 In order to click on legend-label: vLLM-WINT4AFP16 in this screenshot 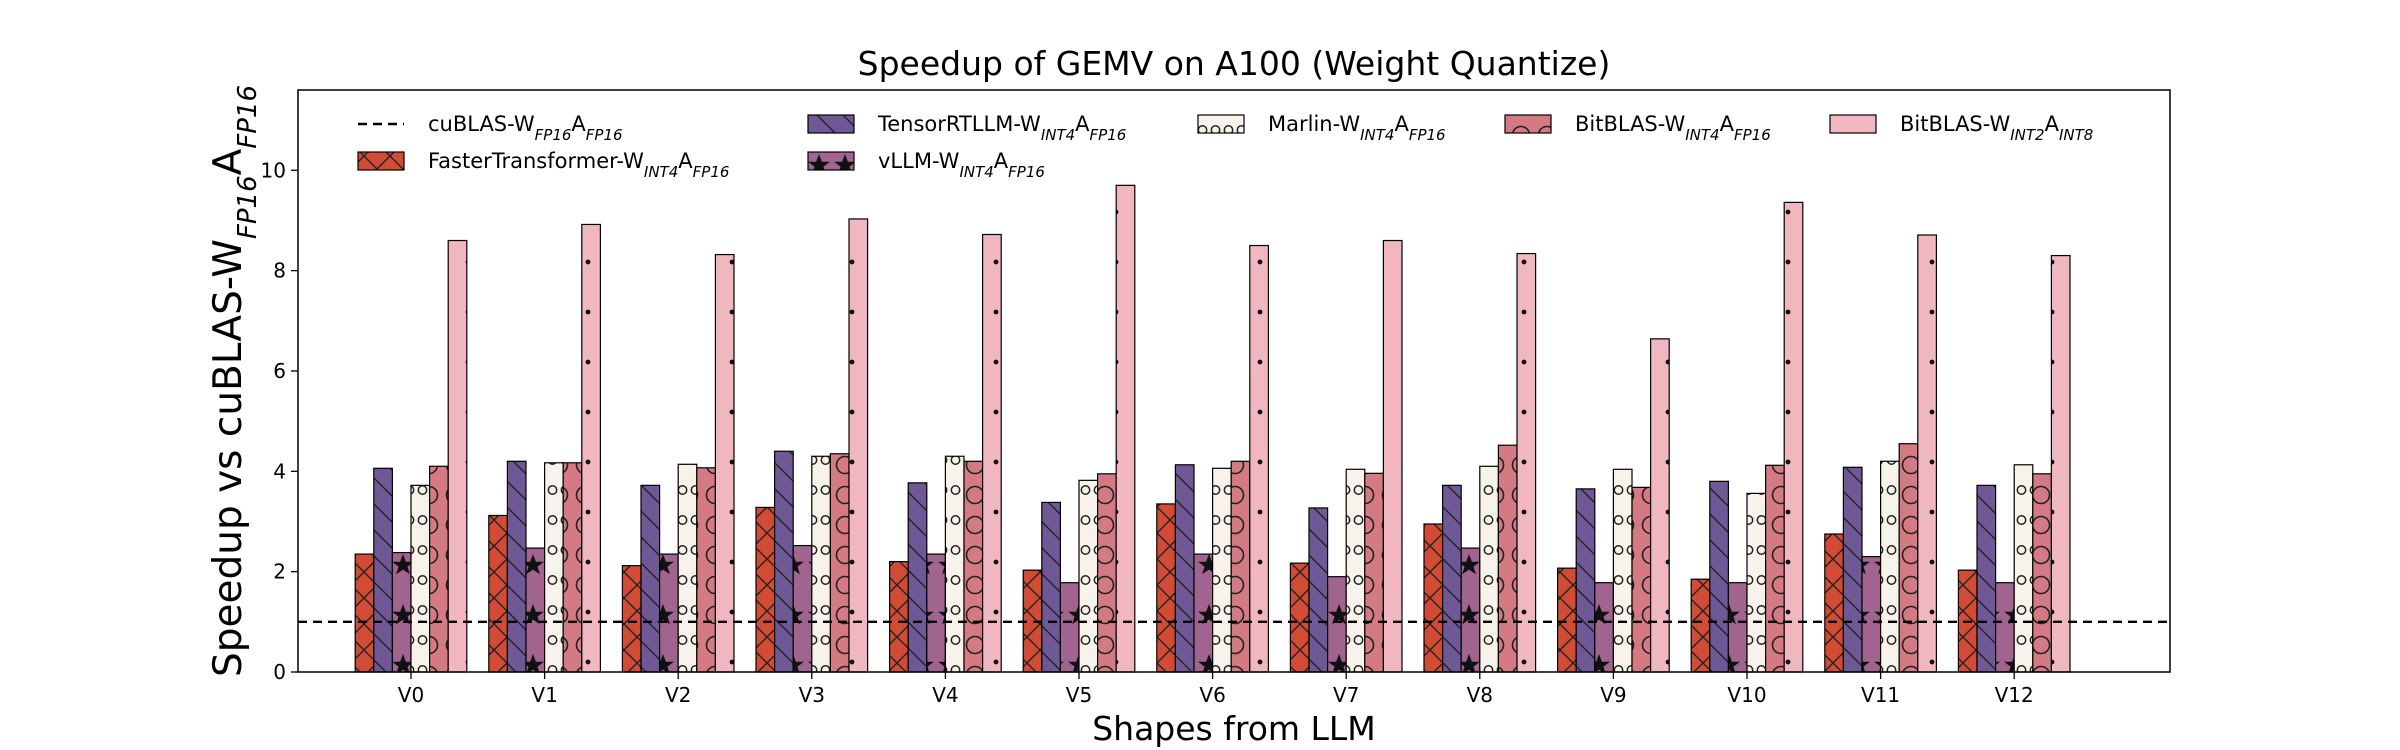, I will do `click(961, 165)`.